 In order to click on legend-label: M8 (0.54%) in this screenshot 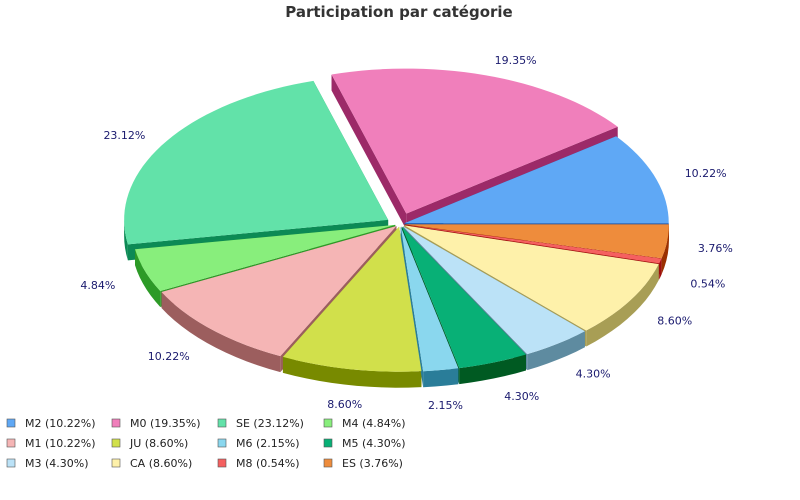, I will do `click(268, 463)`.